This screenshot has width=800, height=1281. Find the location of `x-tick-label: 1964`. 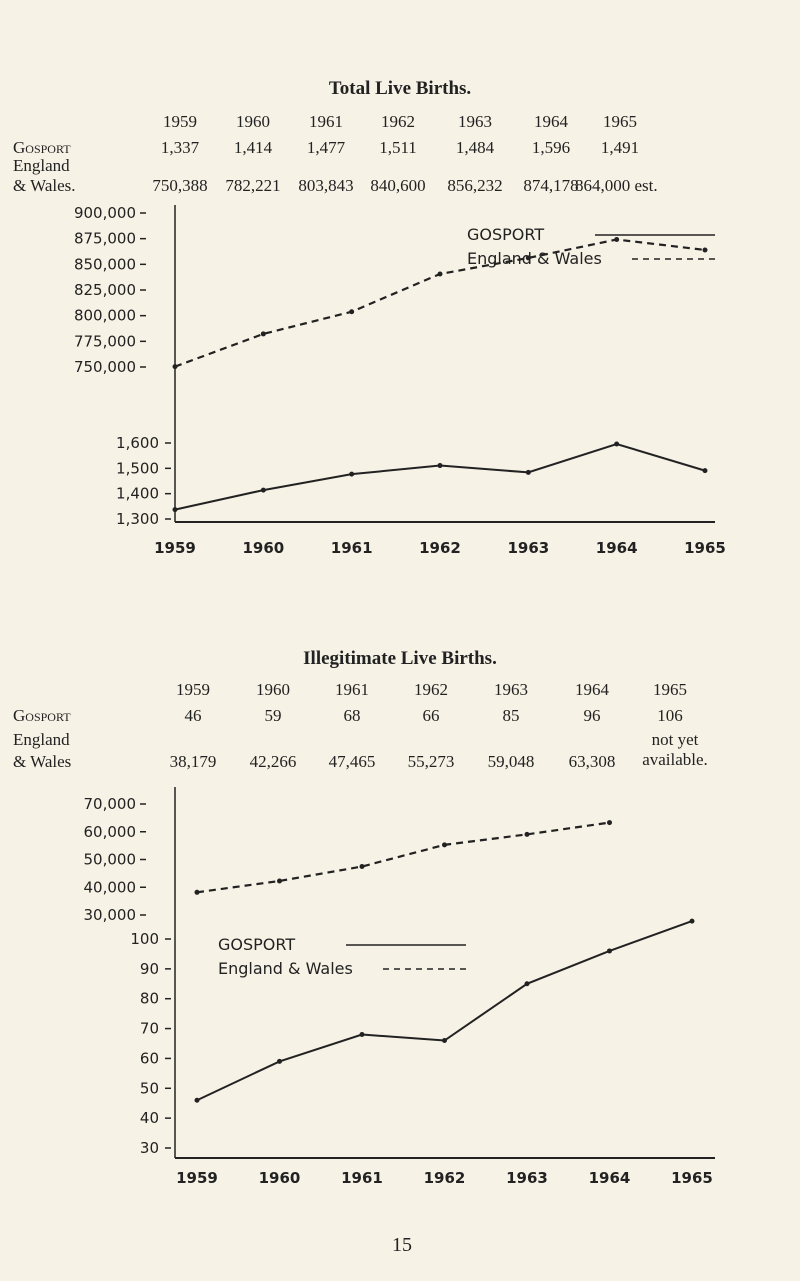

x-tick-label: 1964 is located at coordinates (610, 1178).